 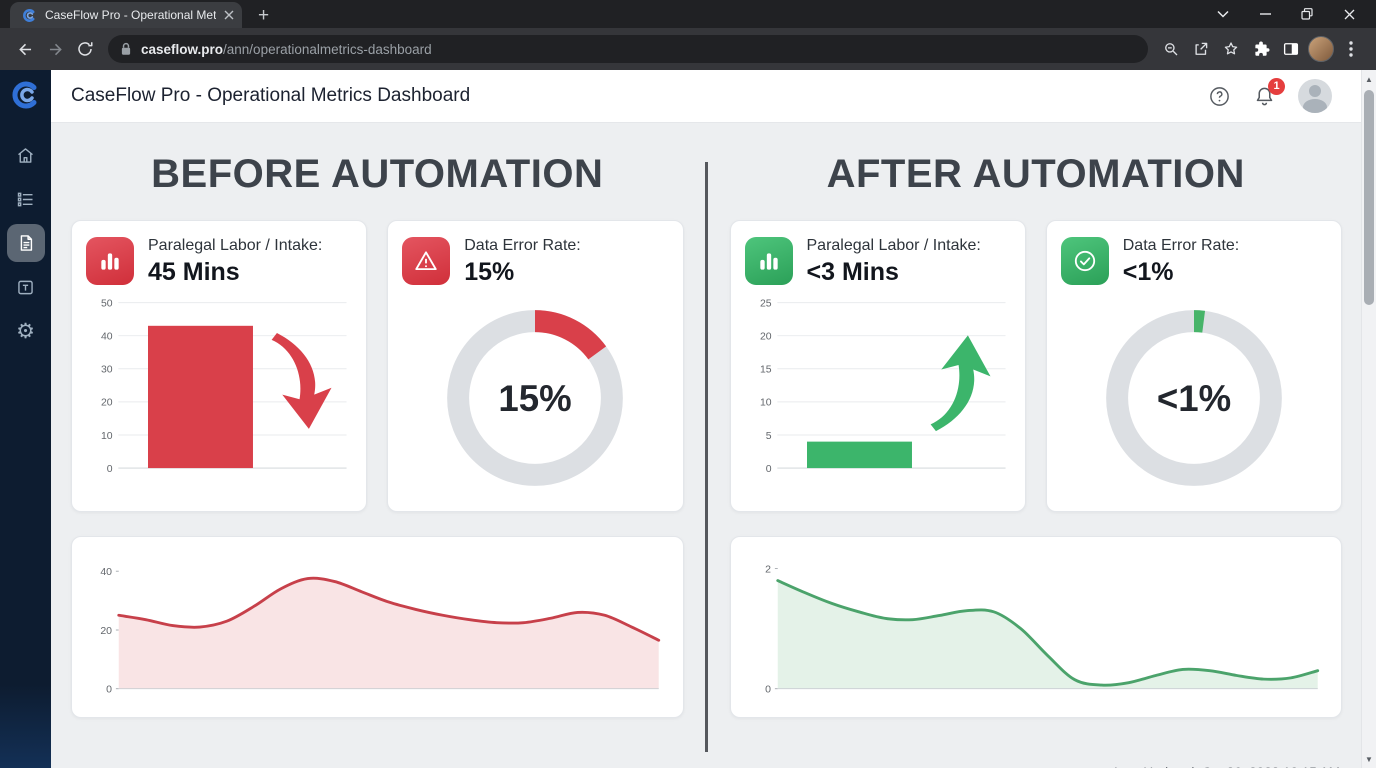 I want to click on side-panel-icon, so click(x=1291, y=49).